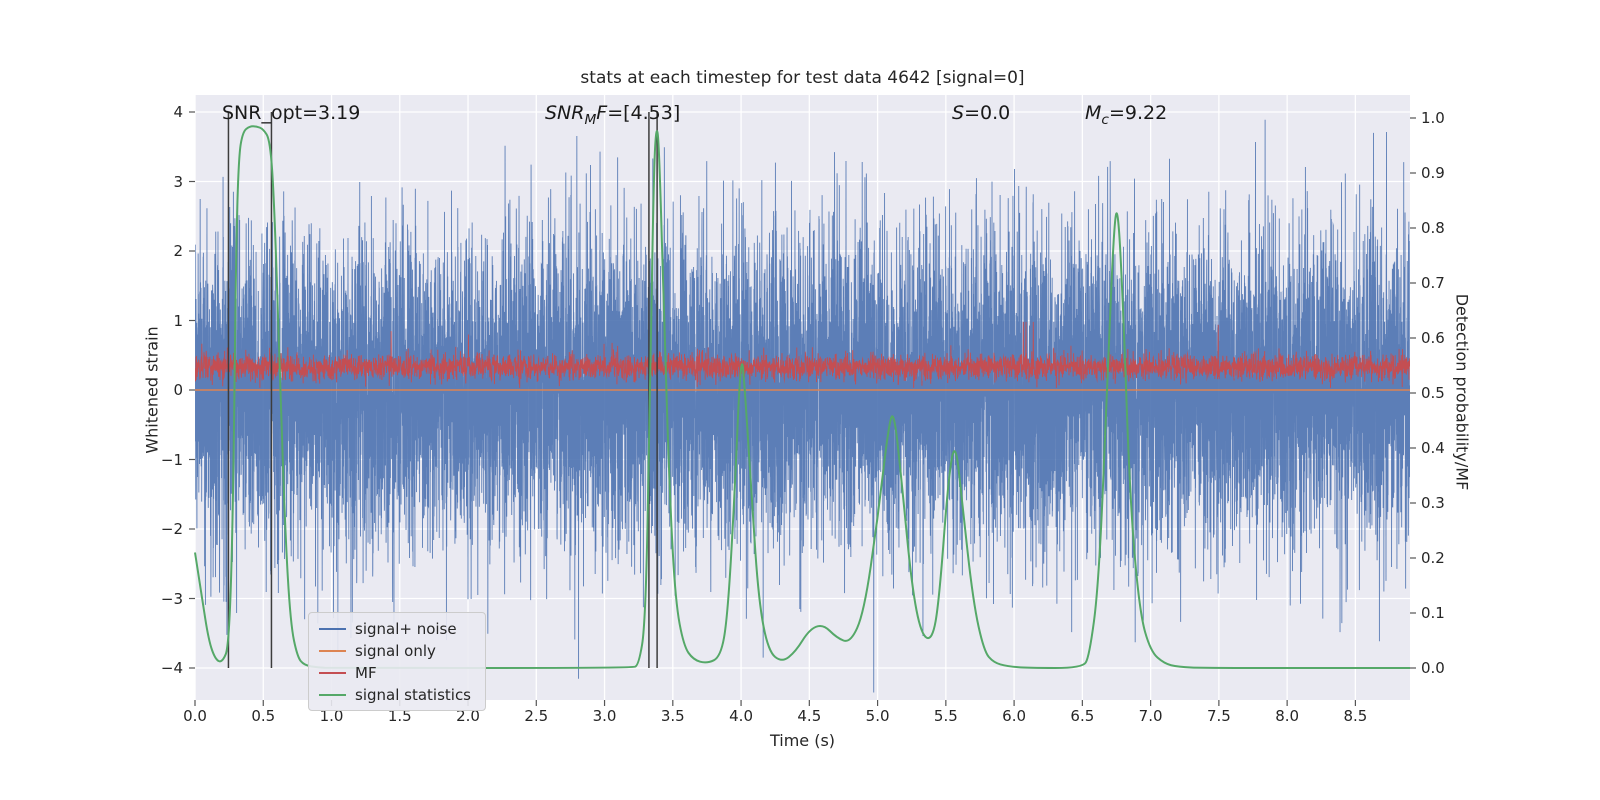 This screenshot has height=800, width=1600. I want to click on annotation-text: =9.22, so click(1138, 113).